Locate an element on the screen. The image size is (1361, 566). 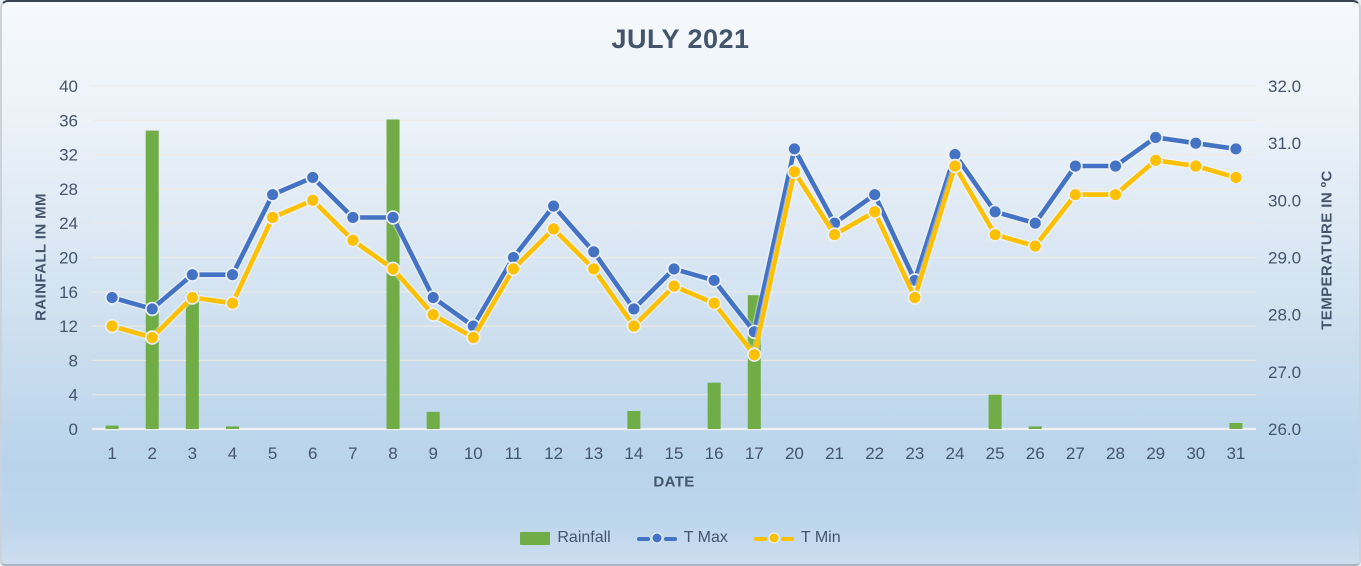
right-axis-tick: 29.0 is located at coordinates (1284, 258).